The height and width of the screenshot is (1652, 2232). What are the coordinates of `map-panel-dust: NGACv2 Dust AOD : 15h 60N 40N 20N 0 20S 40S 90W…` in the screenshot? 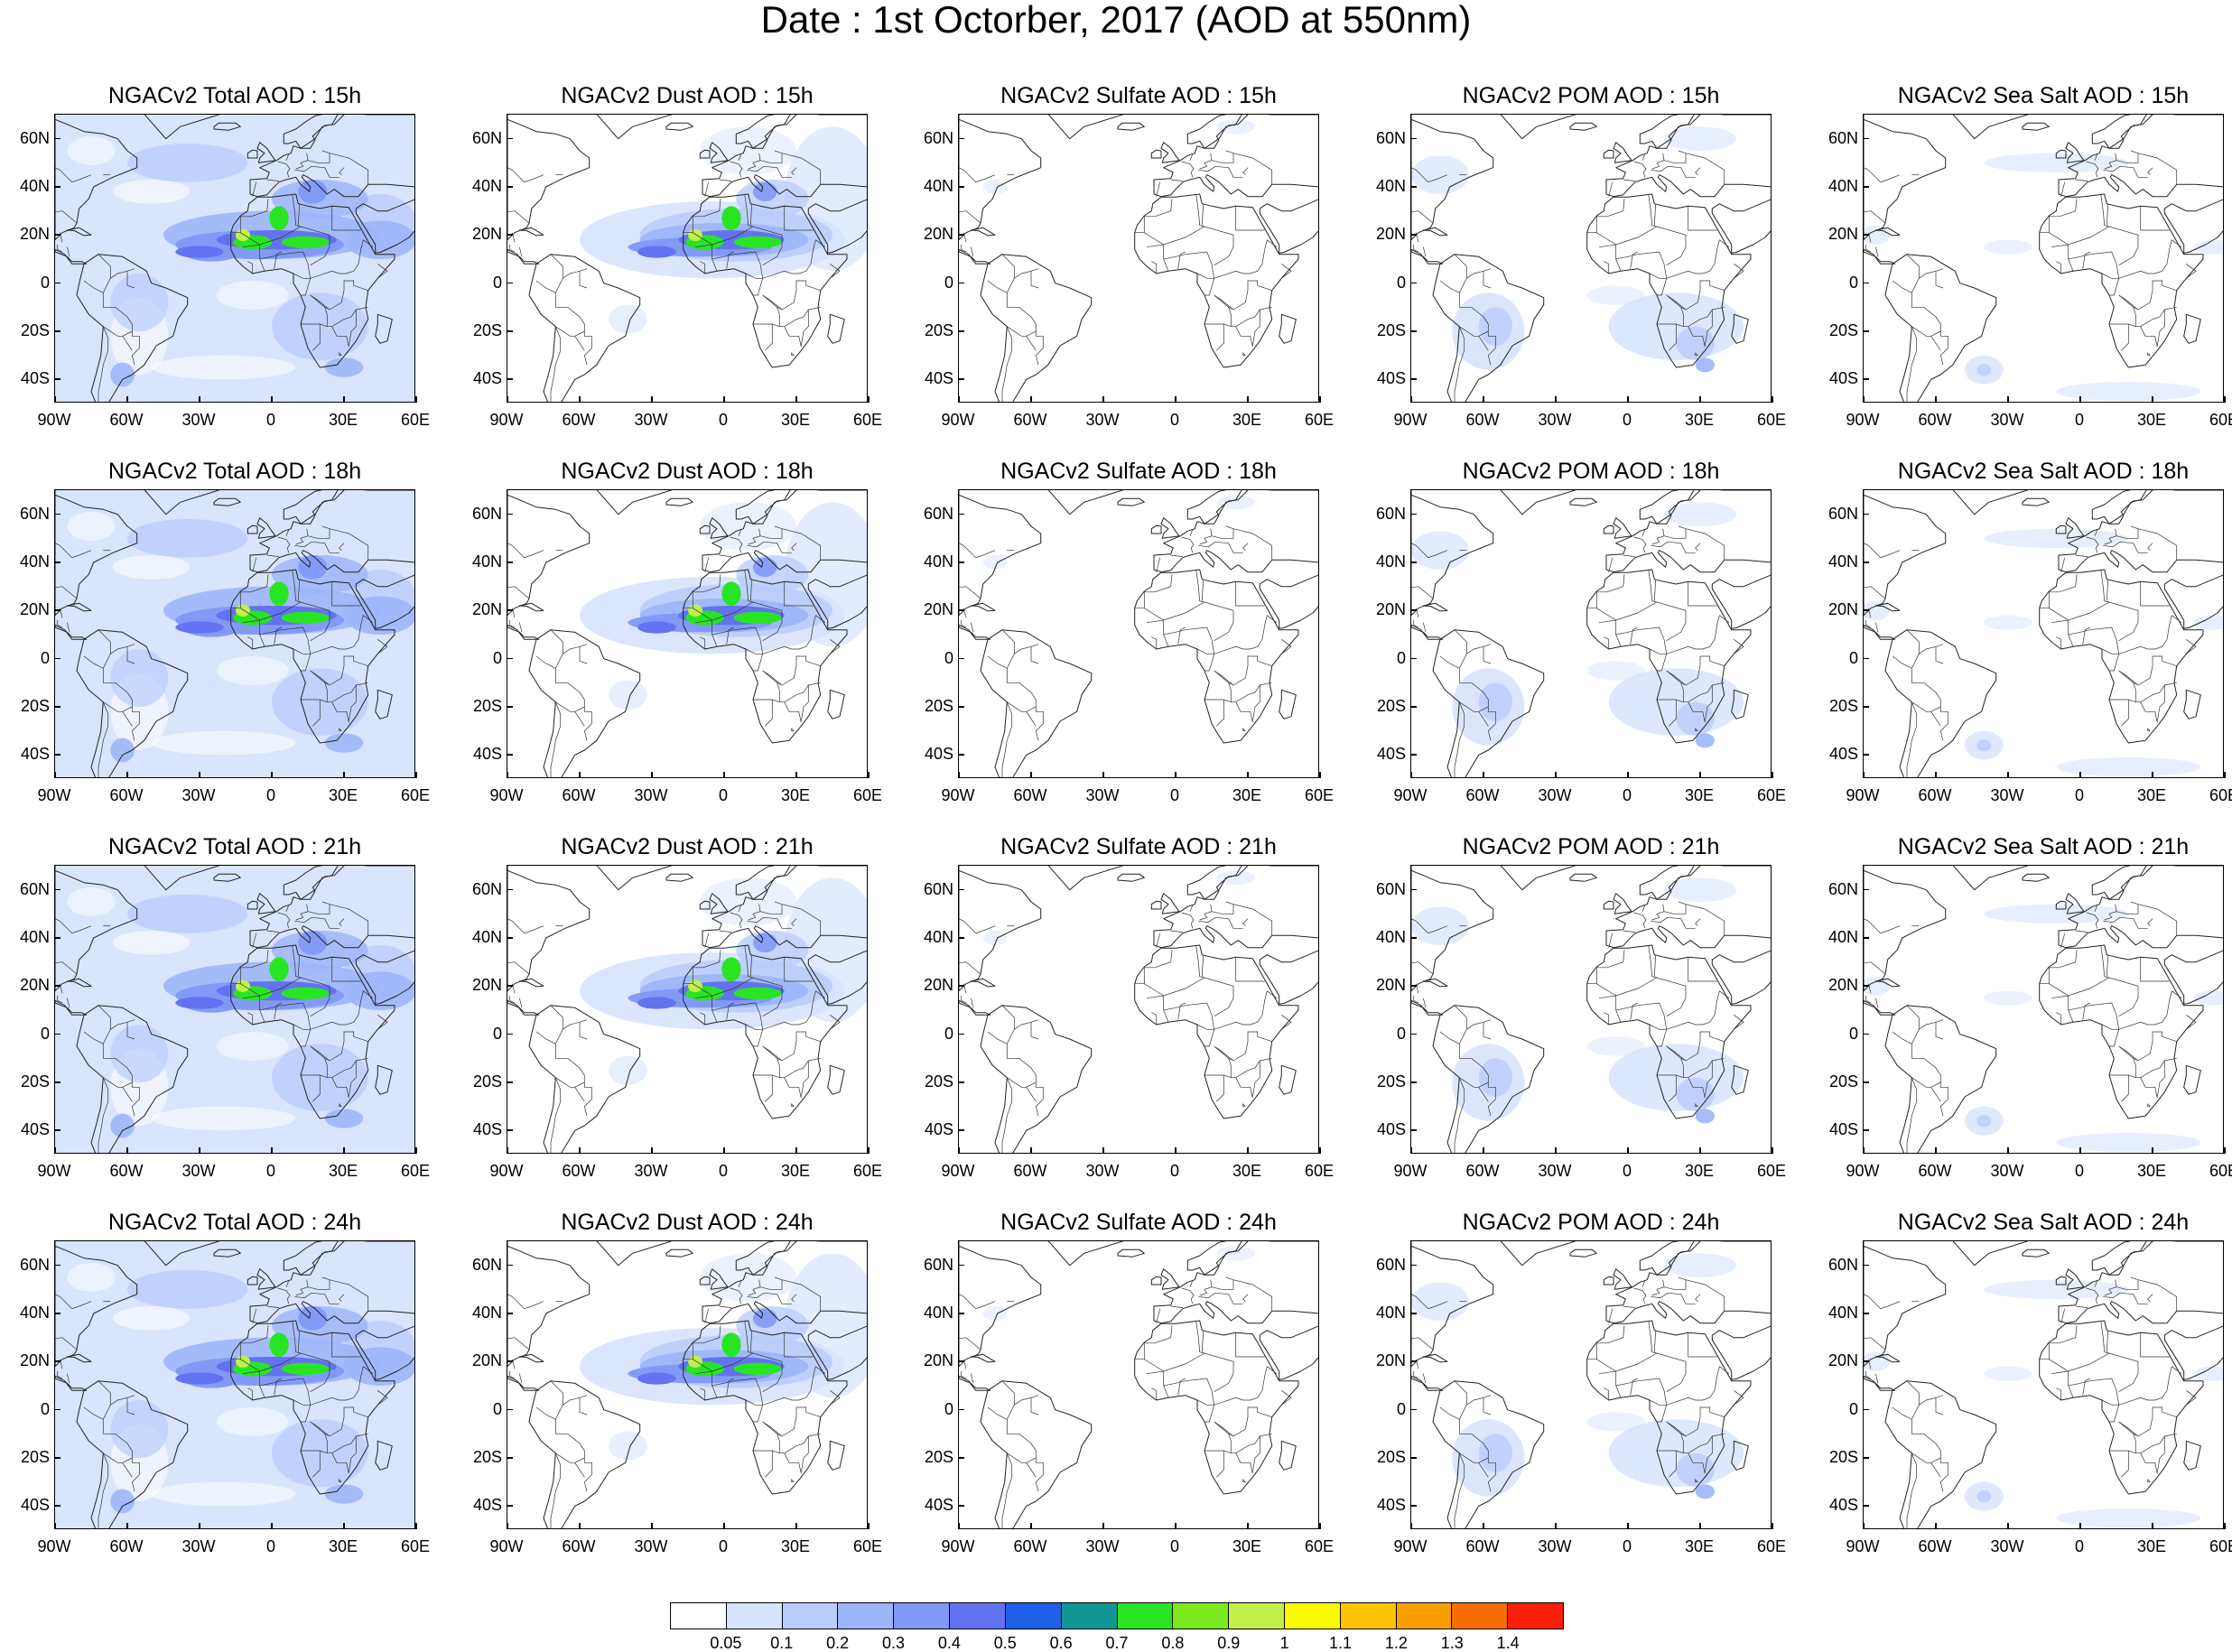 It's located at (669, 268).